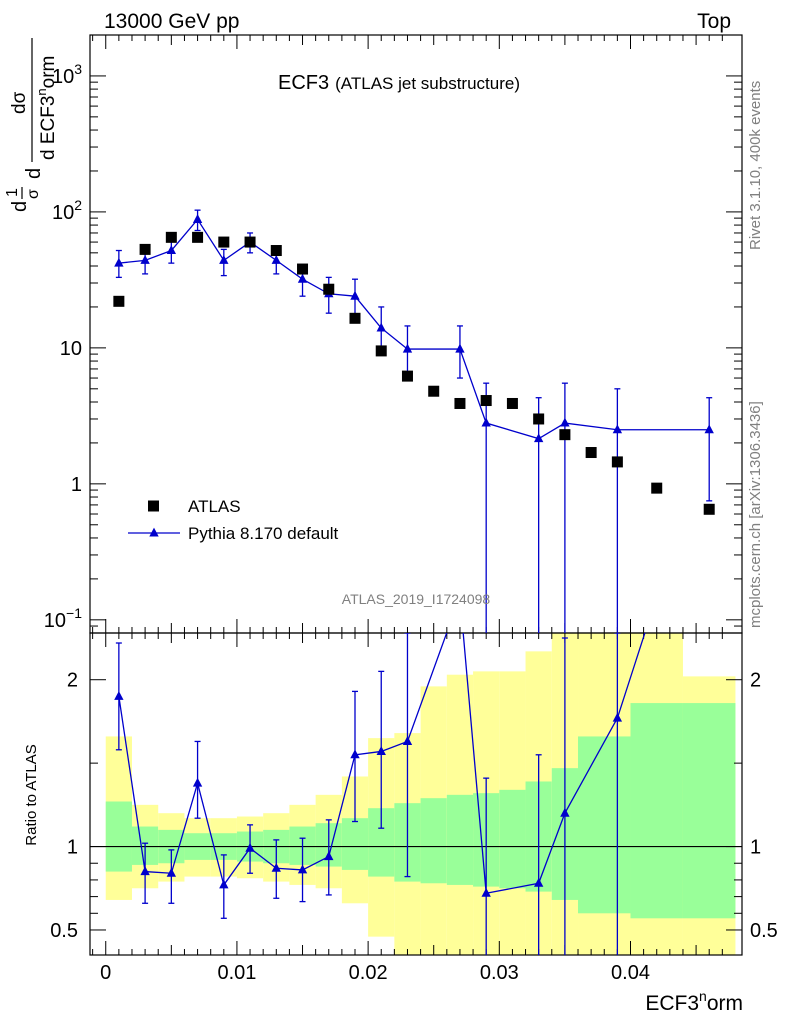 The height and width of the screenshot is (1024, 786). What do you see at coordinates (416, 599) in the screenshot?
I see `watermark: ATLAS_2019_I1724098` at bounding box center [416, 599].